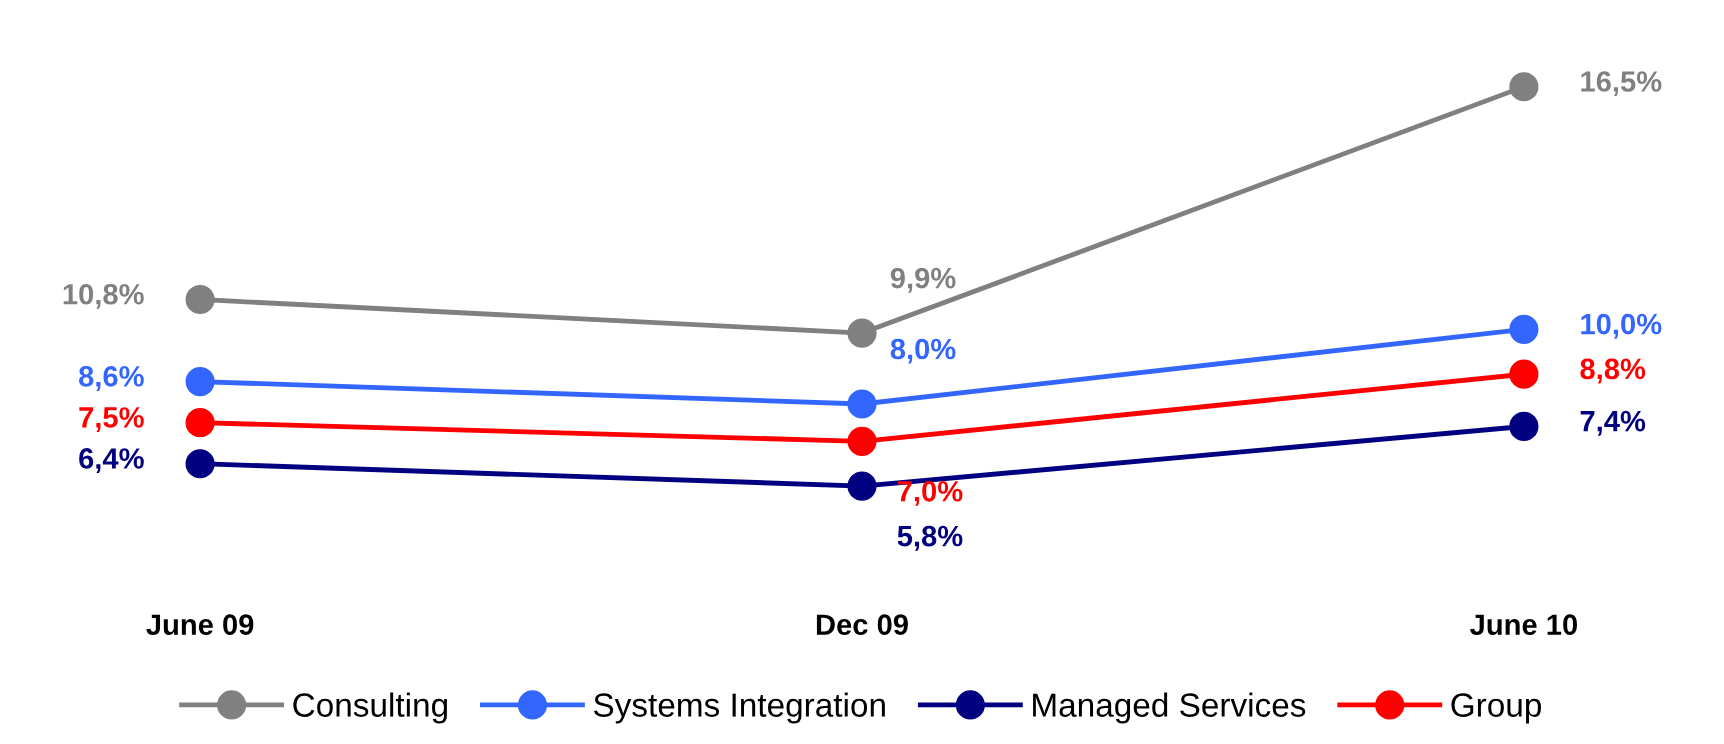 This screenshot has width=1724, height=744. What do you see at coordinates (111, 460) in the screenshot?
I see `data-label: 6,4%` at bounding box center [111, 460].